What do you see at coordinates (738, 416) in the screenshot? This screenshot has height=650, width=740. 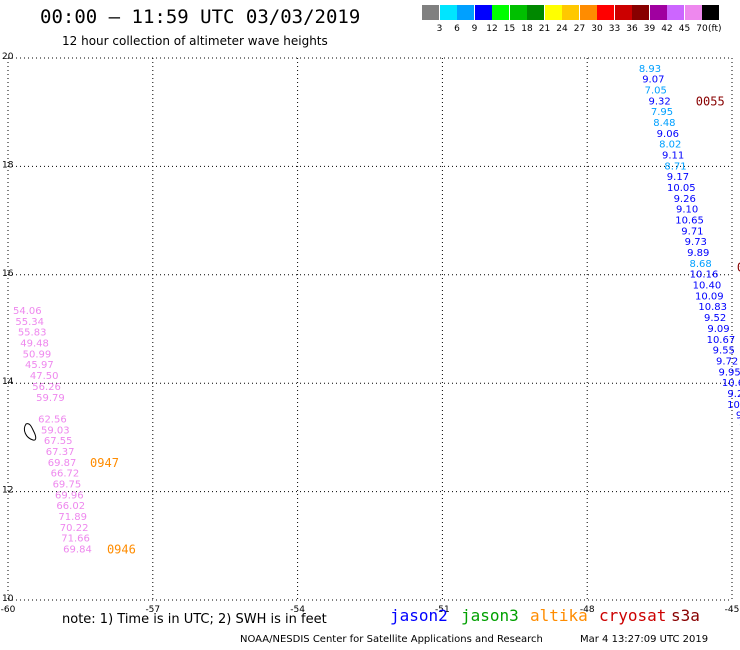 I see `wave-height-label: 9.` at bounding box center [738, 416].